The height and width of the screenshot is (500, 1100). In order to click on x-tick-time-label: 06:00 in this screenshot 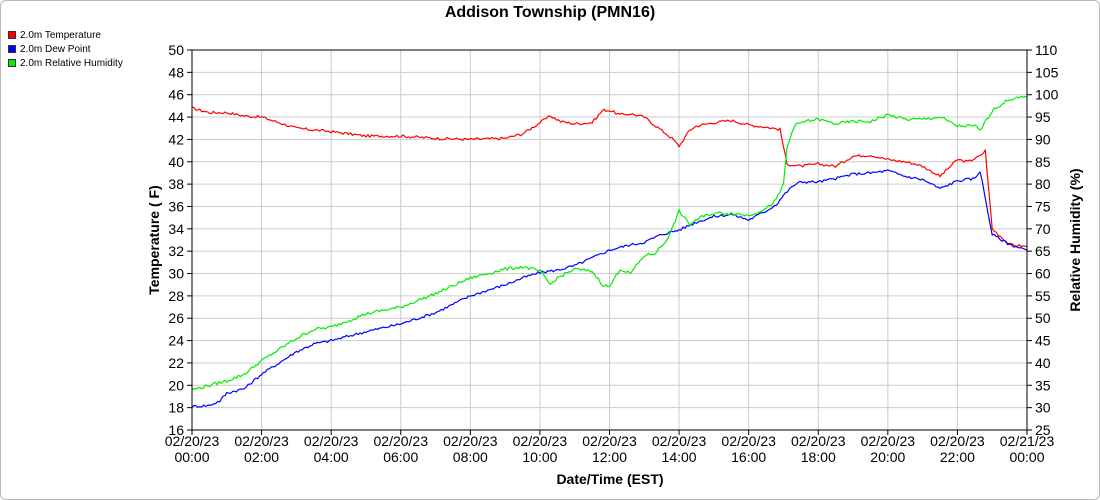, I will do `click(400, 457)`.